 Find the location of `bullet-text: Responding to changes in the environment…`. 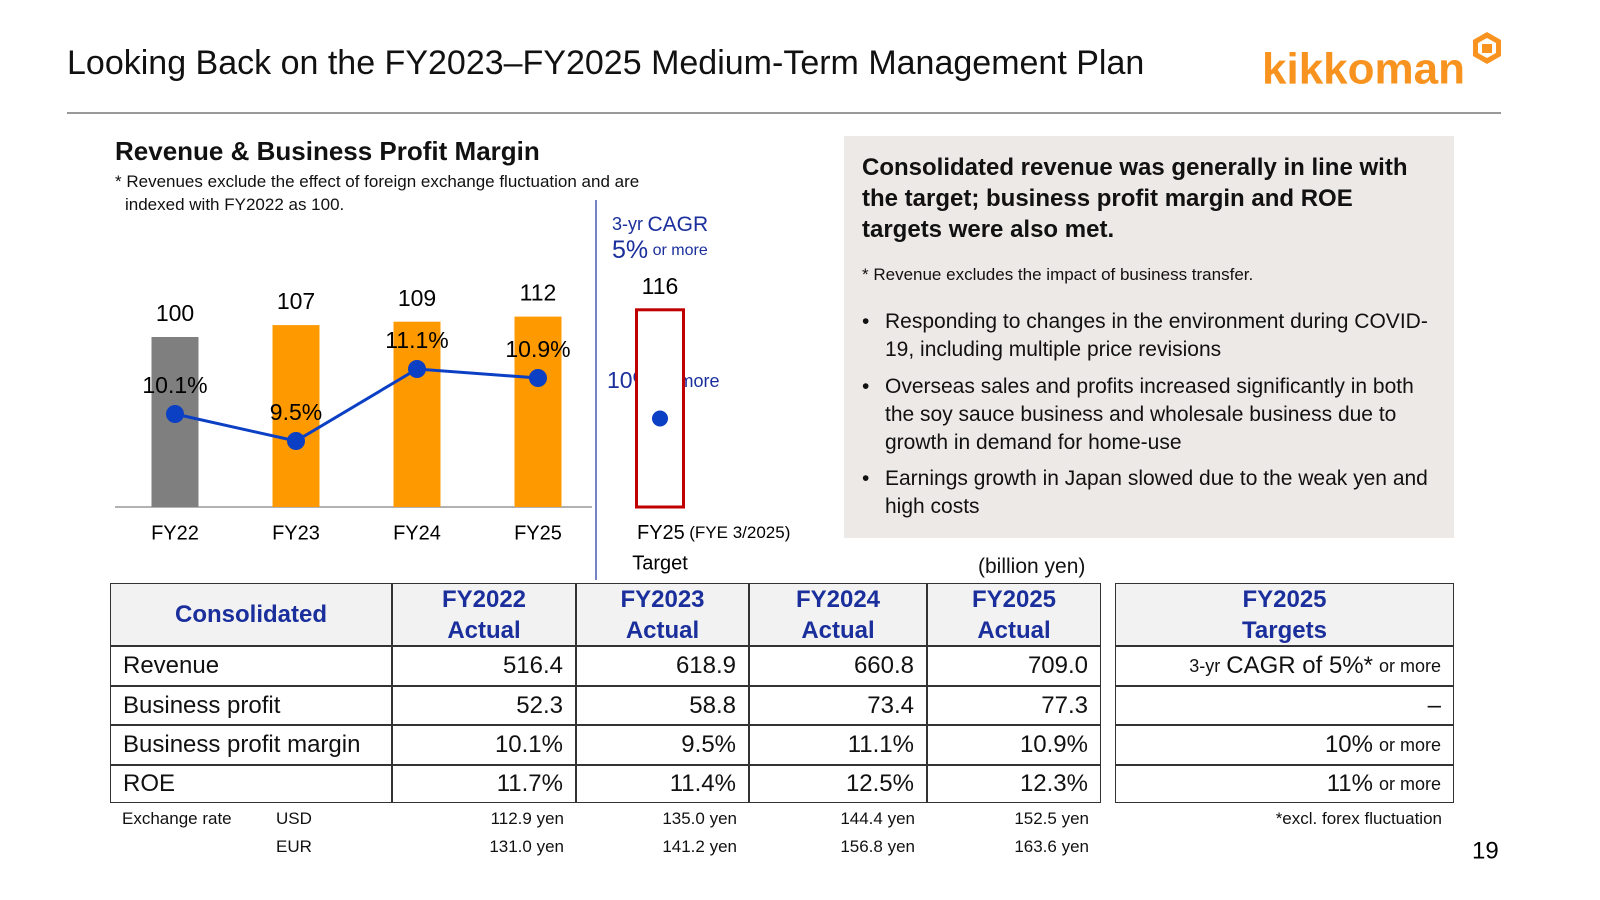

bullet-text: Responding to changes in the environment… is located at coordinates (1156, 335).